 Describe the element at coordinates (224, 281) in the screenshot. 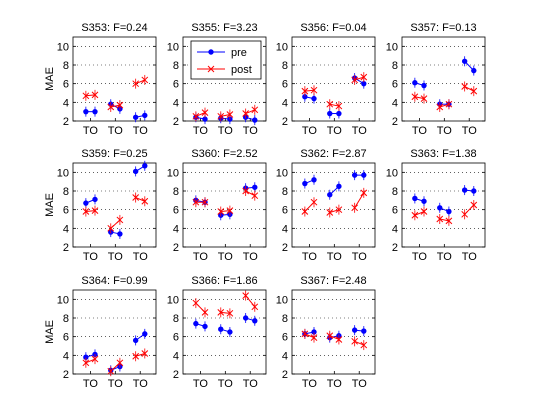

I see `subplot-title: S366: F=1.86` at that location.